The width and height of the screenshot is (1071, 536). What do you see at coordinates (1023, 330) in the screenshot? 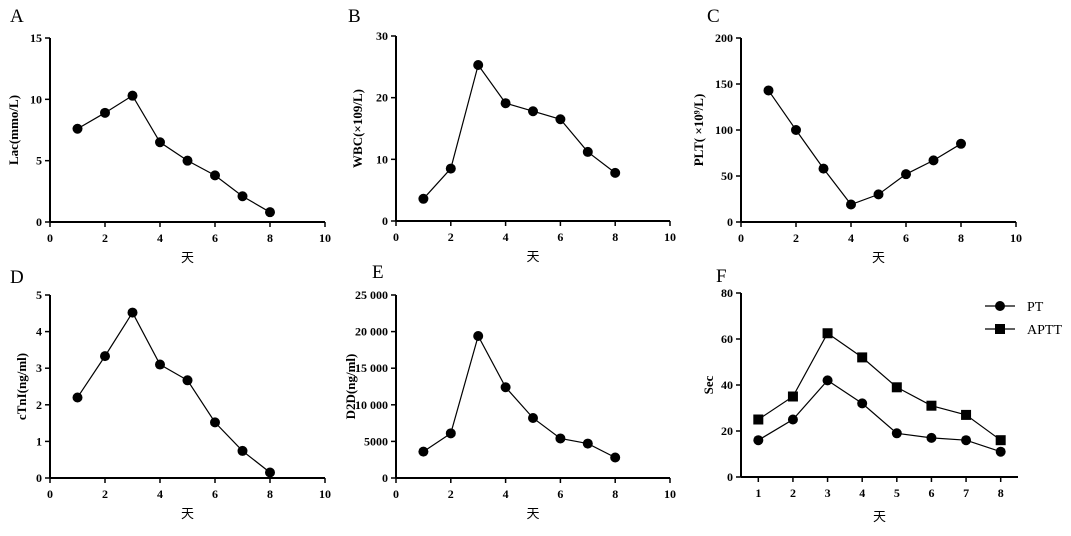
I see `legend-item-aptt: APTT` at bounding box center [1023, 330].